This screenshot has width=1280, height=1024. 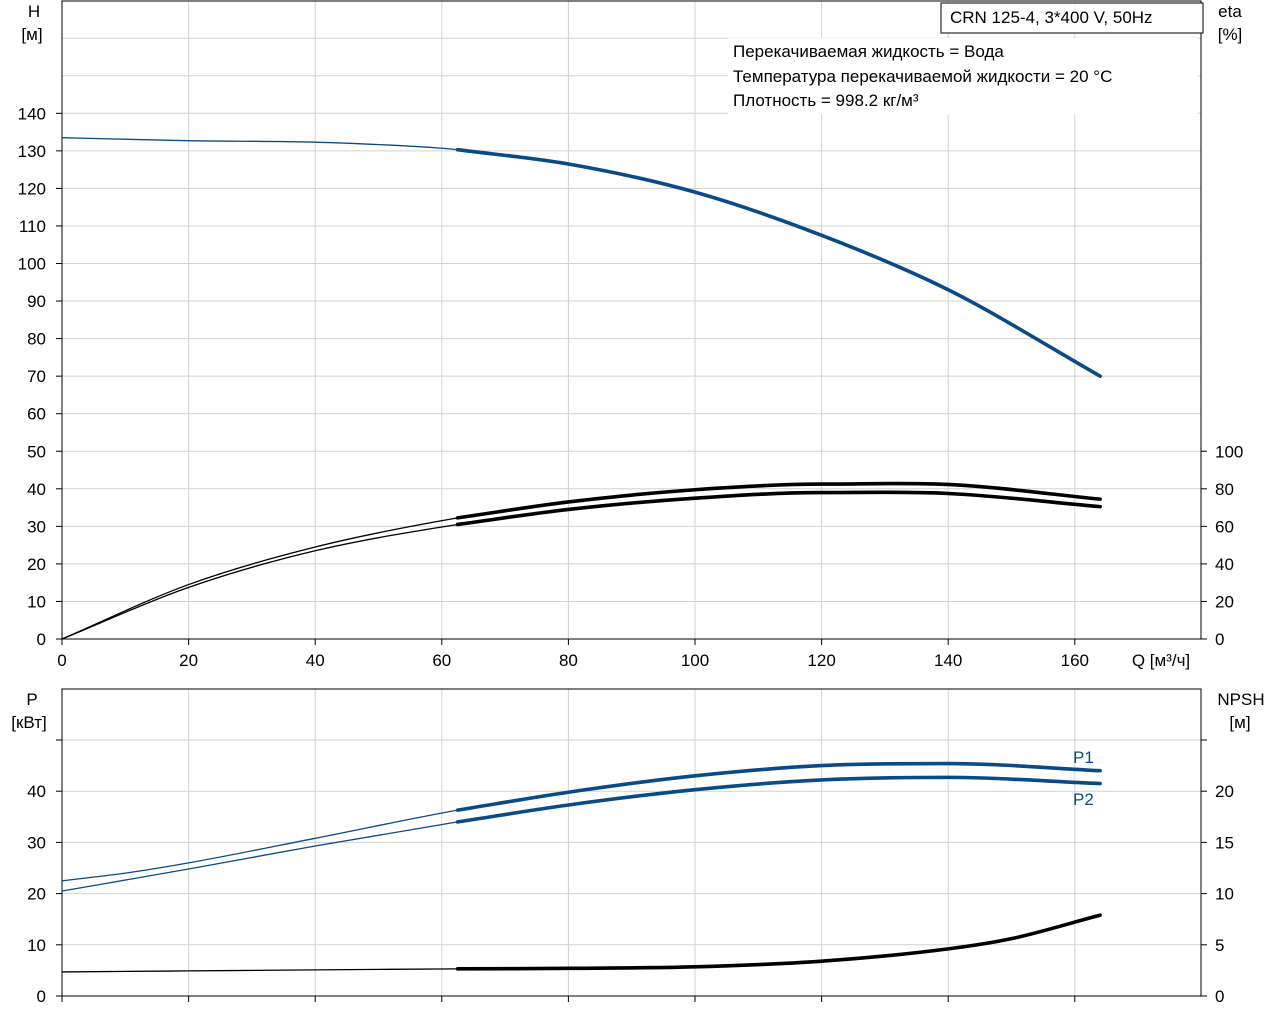 What do you see at coordinates (1230, 34) in the screenshot?
I see `top-y-right-unit: [%]` at bounding box center [1230, 34].